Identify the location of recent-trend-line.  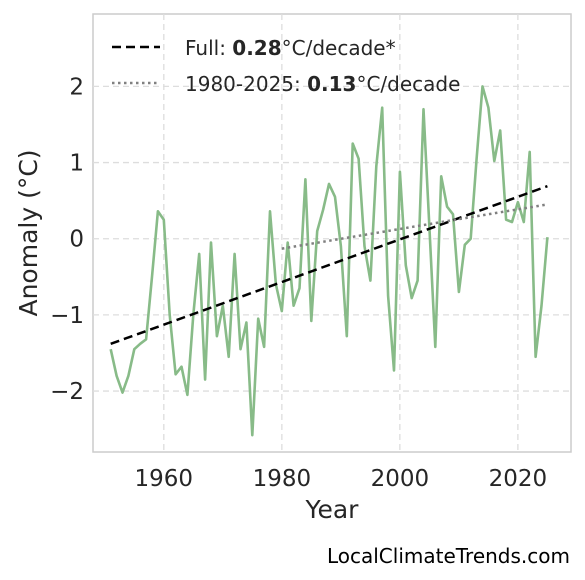
(414, 226).